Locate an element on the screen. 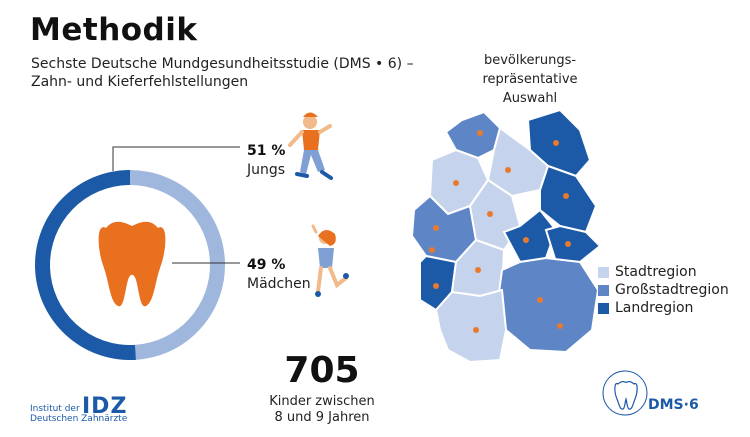 The height and width of the screenshot is (437, 750). children-description-line-1: Kinder zwischen is located at coordinates (322, 401).